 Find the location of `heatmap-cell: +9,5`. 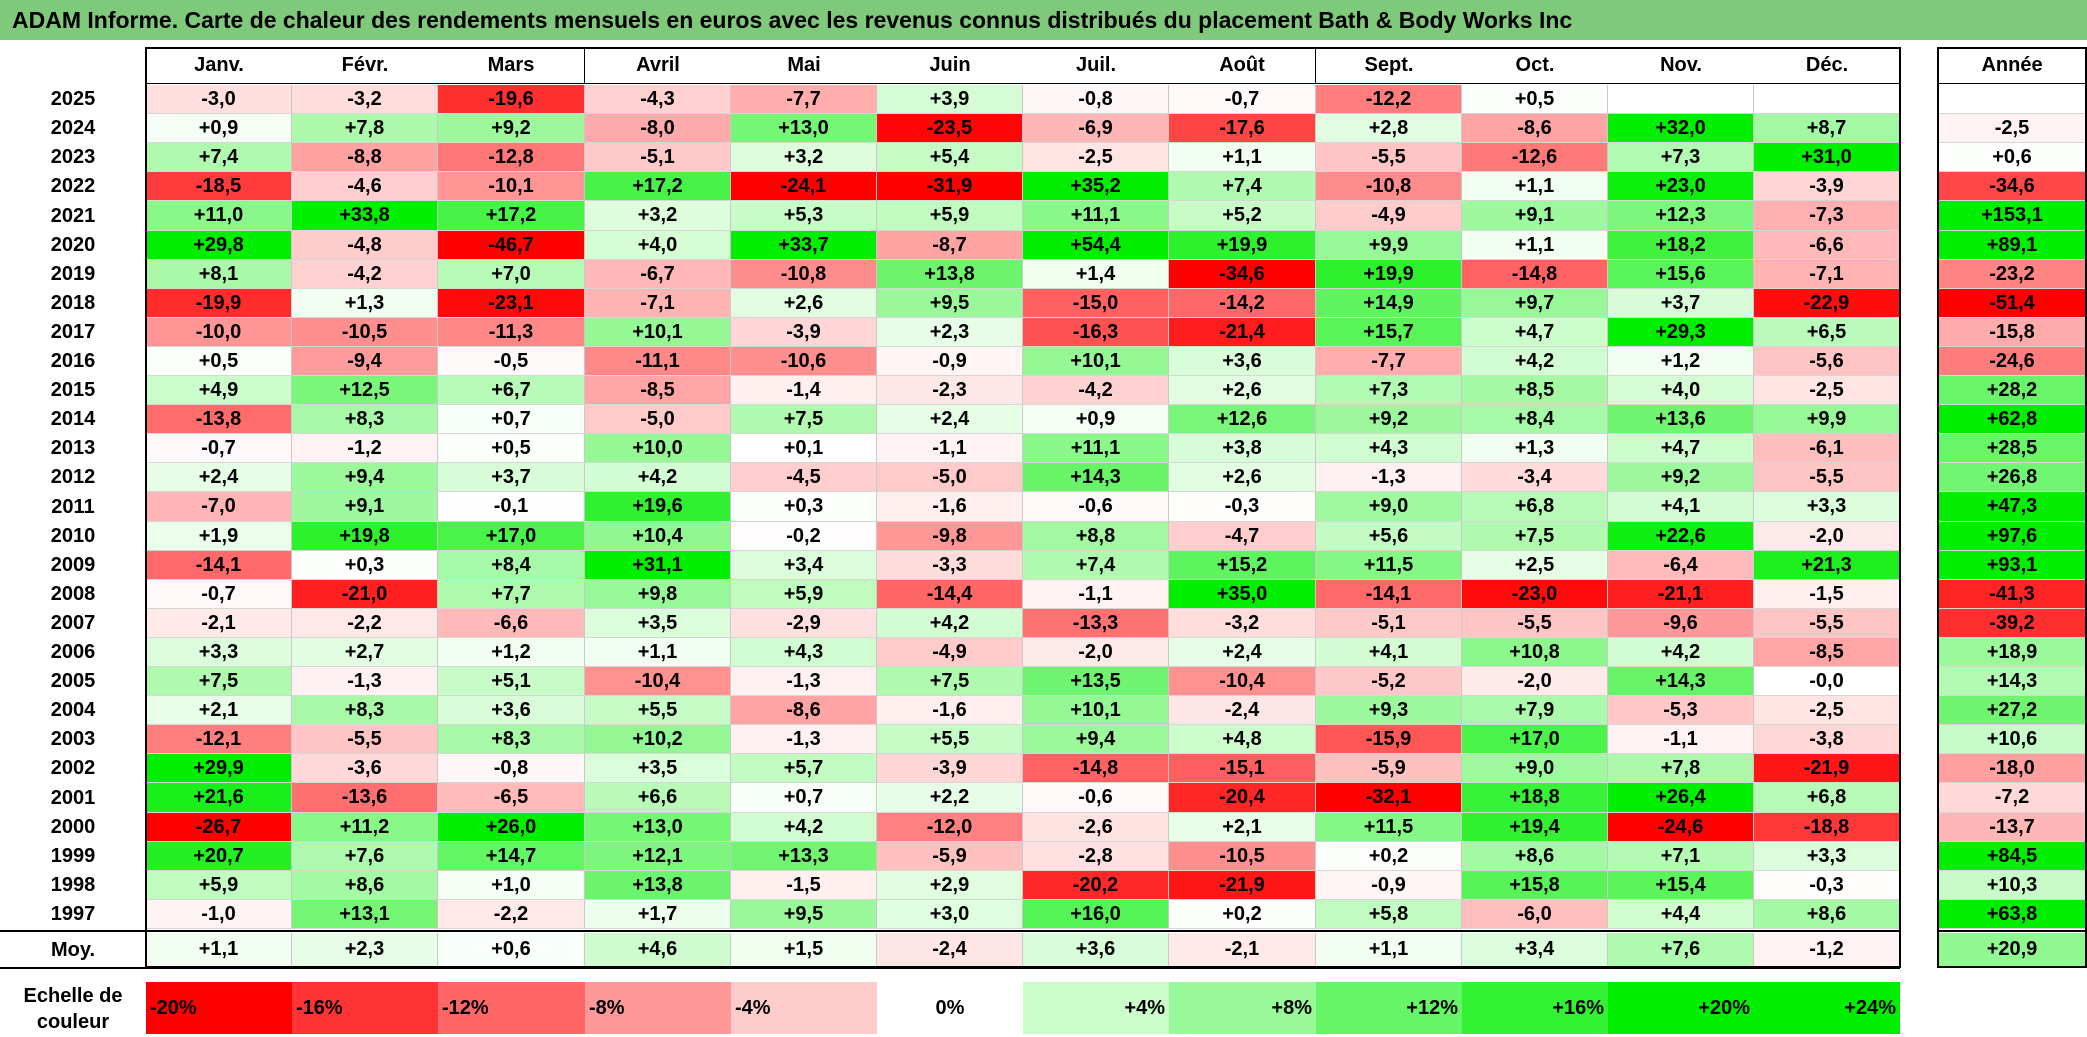

heatmap-cell: +9,5 is located at coordinates (804, 914).